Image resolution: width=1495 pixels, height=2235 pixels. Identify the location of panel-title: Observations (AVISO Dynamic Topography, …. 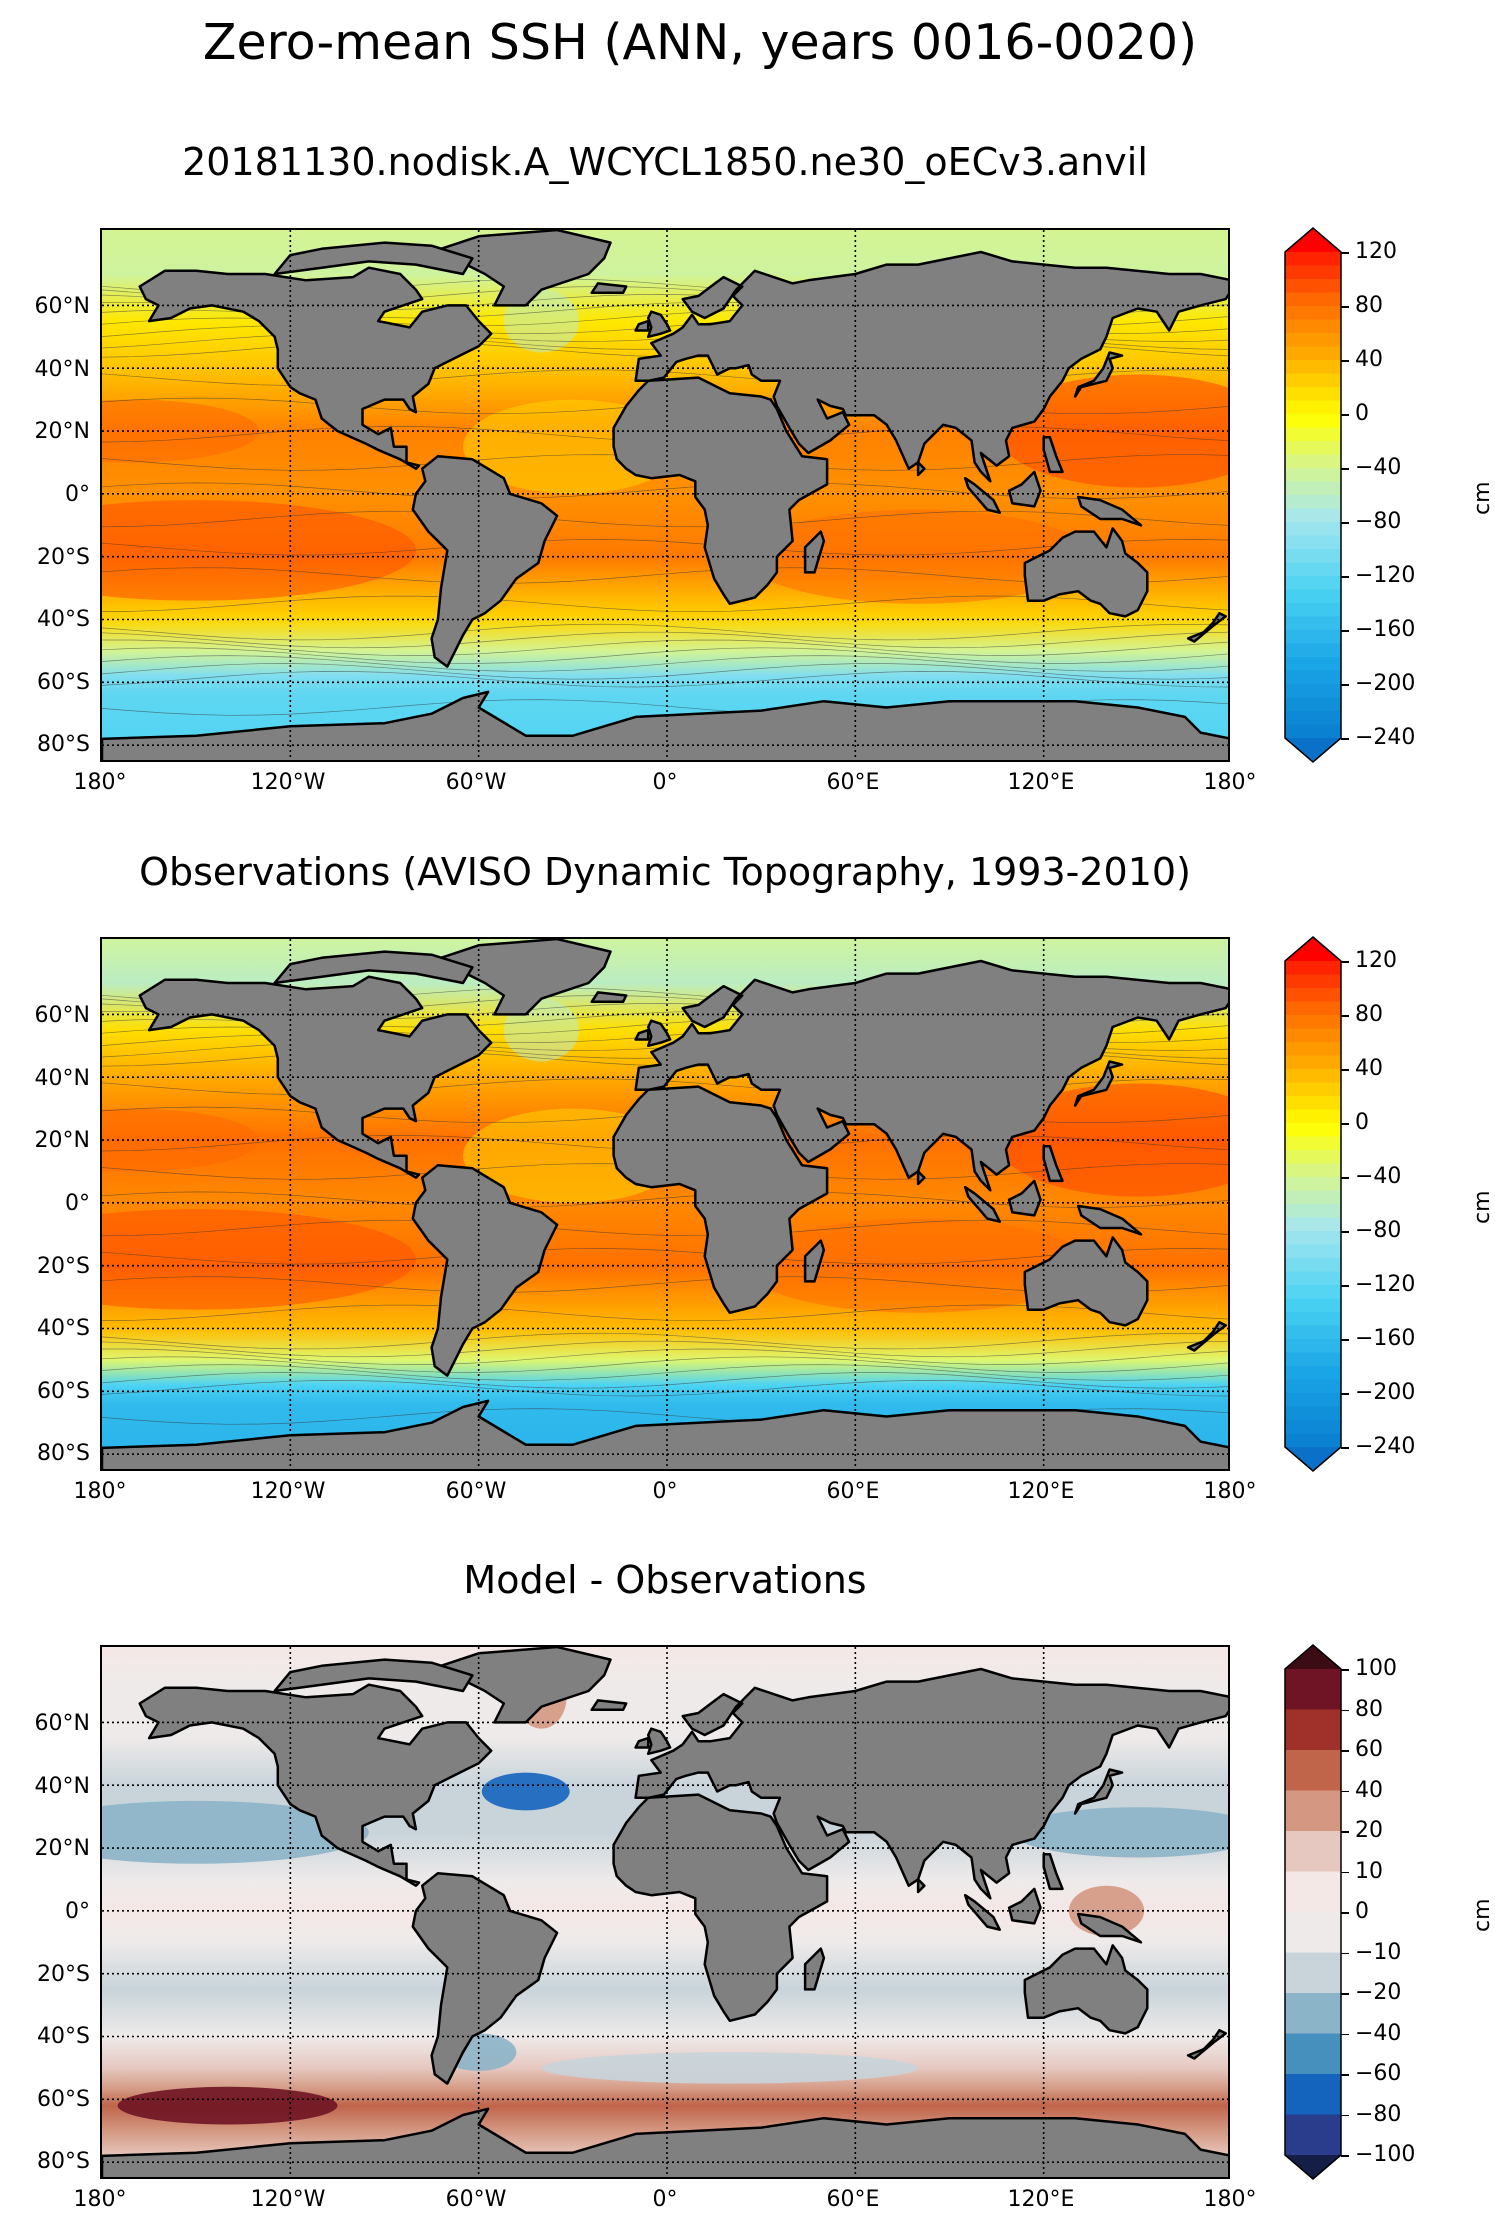
(665, 872).